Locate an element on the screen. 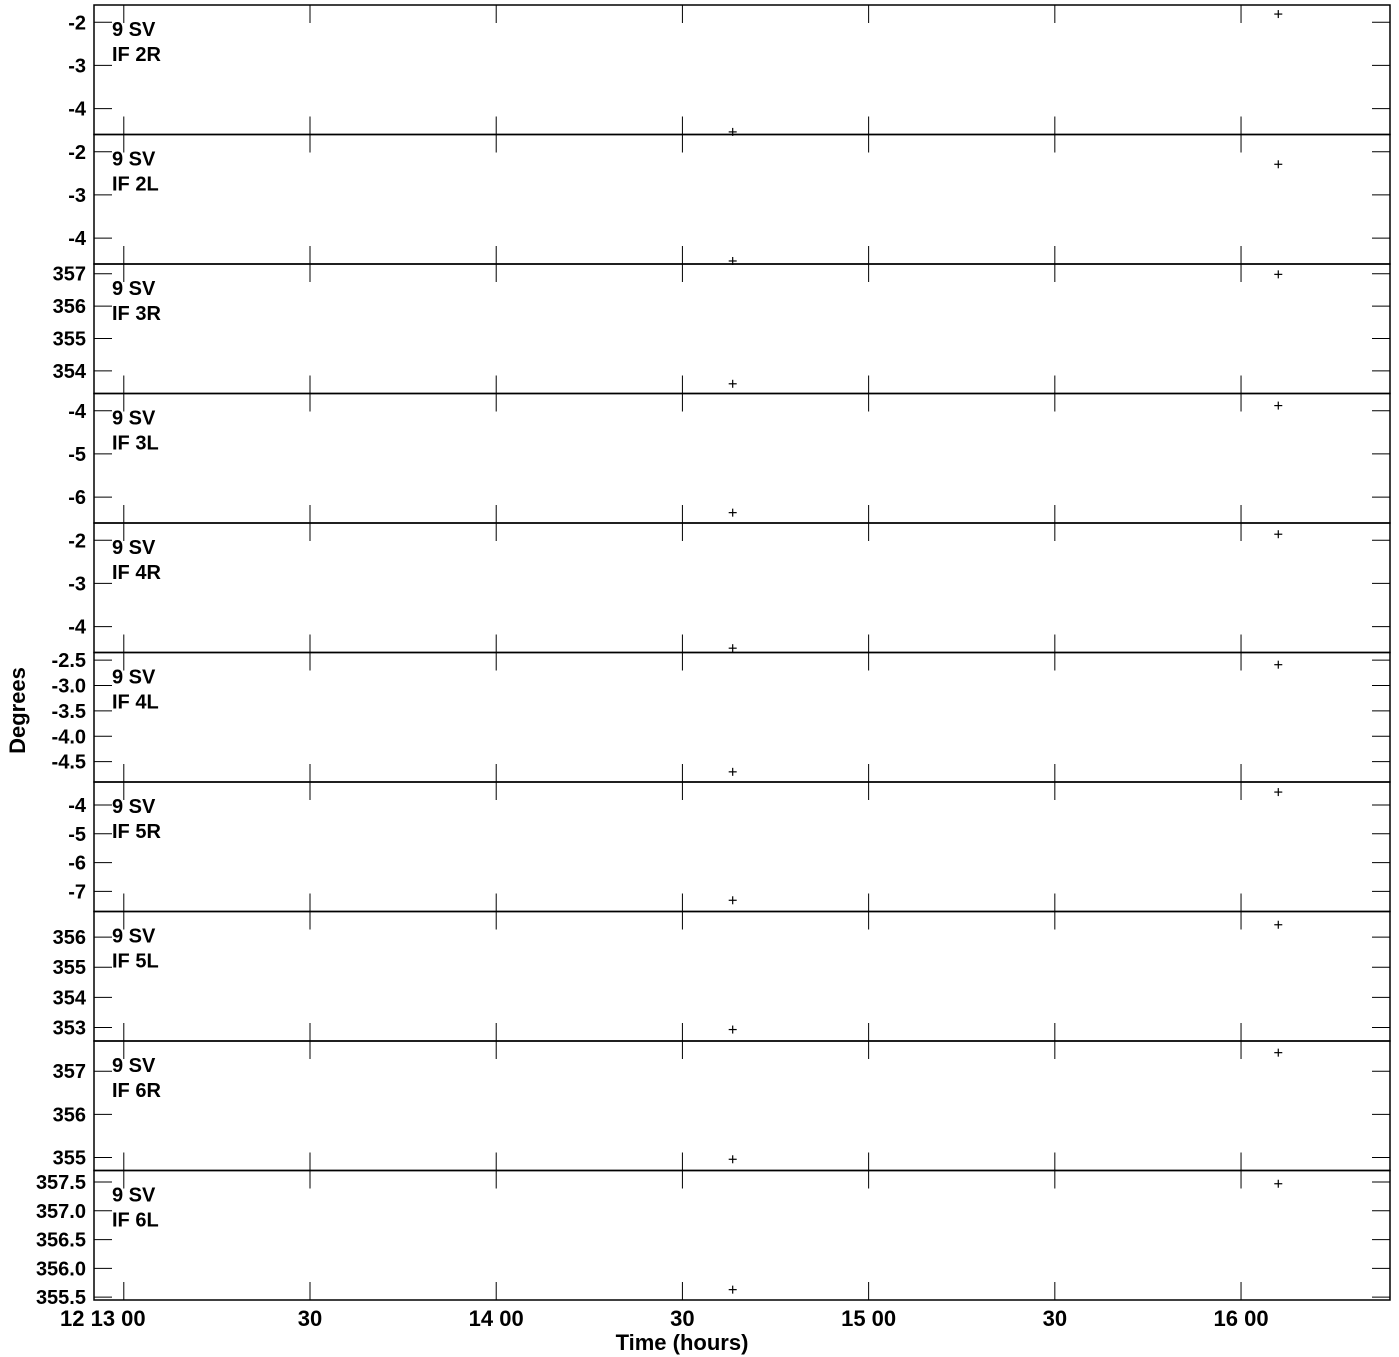 This screenshot has width=1399, height=1357. panel: -4 -5 -6 9 SV IF 3L is located at coordinates (729, 458).